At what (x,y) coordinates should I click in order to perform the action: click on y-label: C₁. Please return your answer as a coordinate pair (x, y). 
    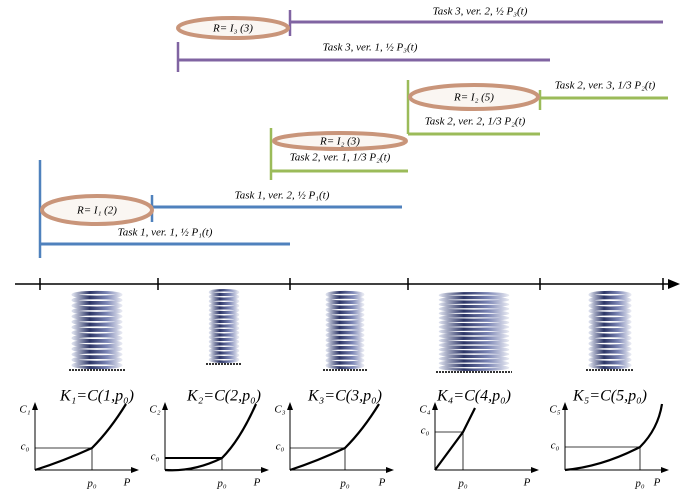
    Looking at the image, I should click on (24, 410).